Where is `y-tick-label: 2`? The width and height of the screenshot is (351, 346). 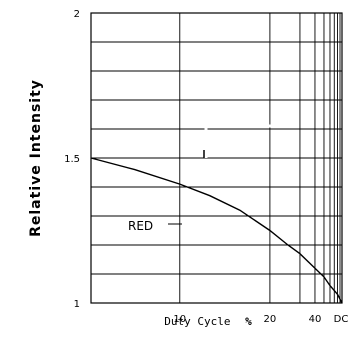 y-tick-label: 2 is located at coordinates (77, 14).